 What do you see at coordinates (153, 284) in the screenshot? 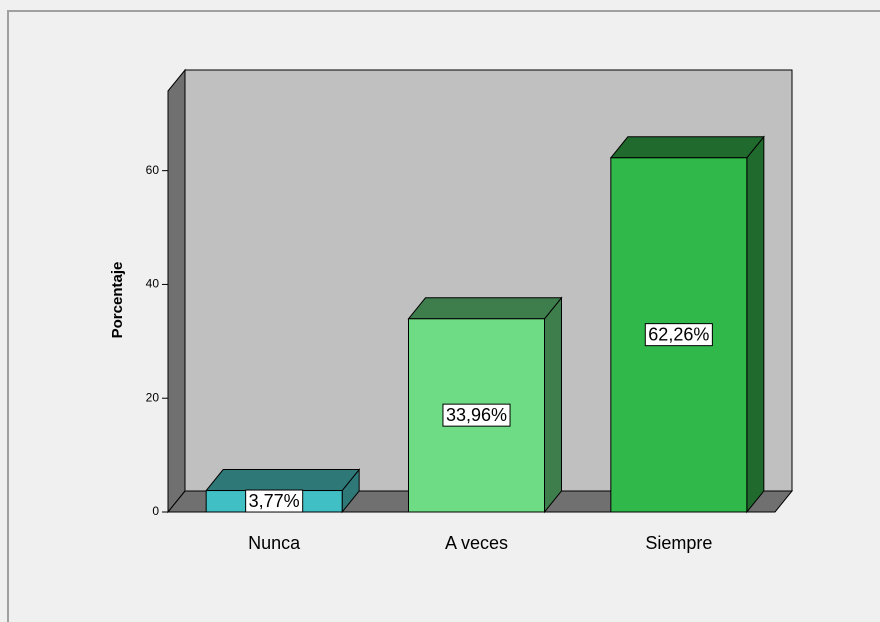
I see `y-tick-label: 40` at bounding box center [153, 284].